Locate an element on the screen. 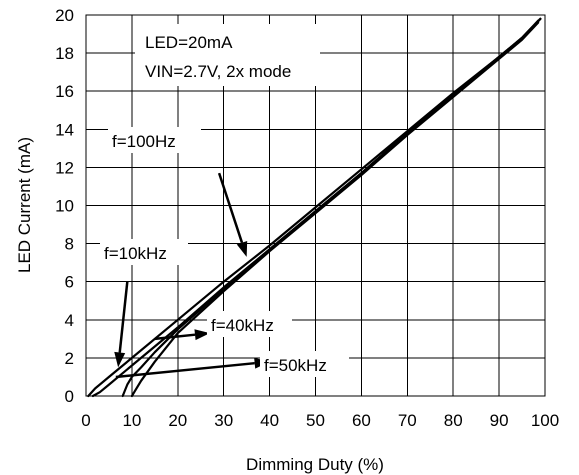 The width and height of the screenshot is (579, 475). annotation-label-100hz: f=100Hz is located at coordinates (144, 141).